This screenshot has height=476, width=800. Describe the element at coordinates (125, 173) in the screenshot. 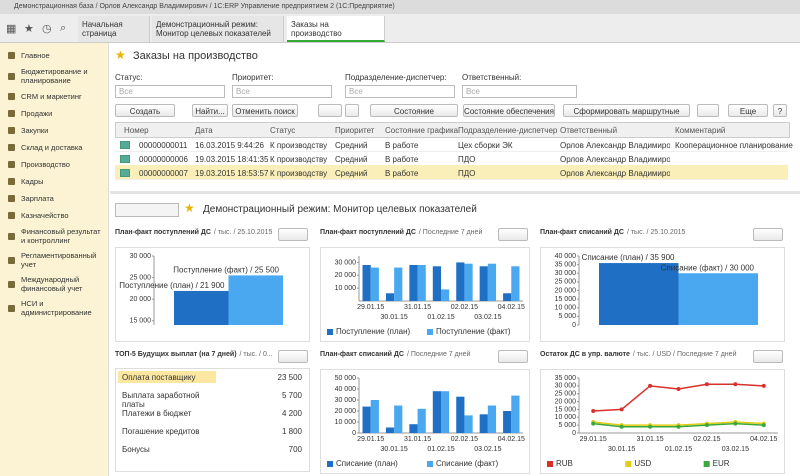

I see `row-icon` at that location.